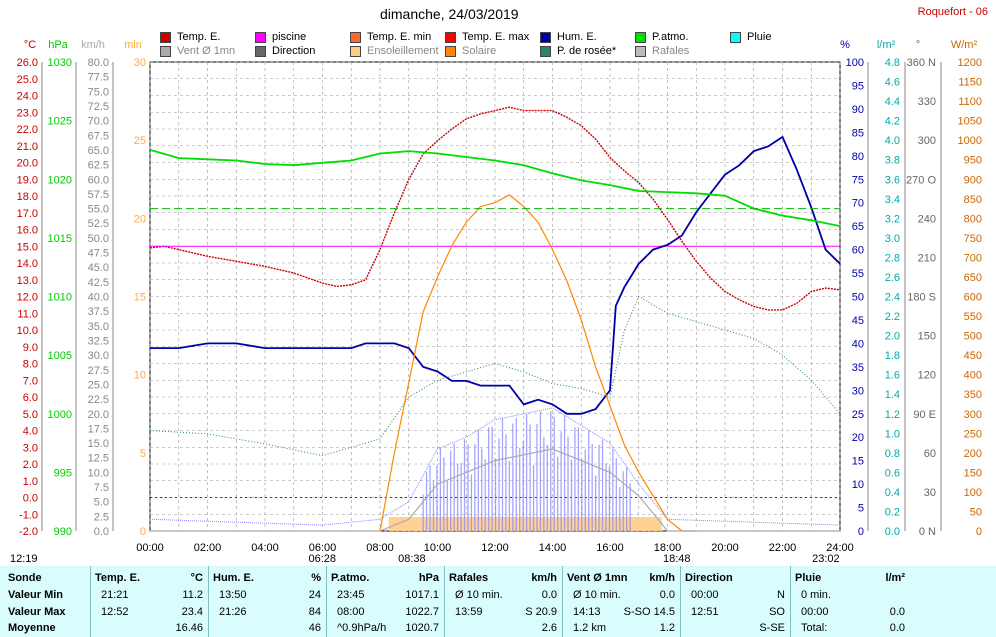  Describe the element at coordinates (892, 532) in the screenshot. I see `rain-tick: 0.0` at that location.